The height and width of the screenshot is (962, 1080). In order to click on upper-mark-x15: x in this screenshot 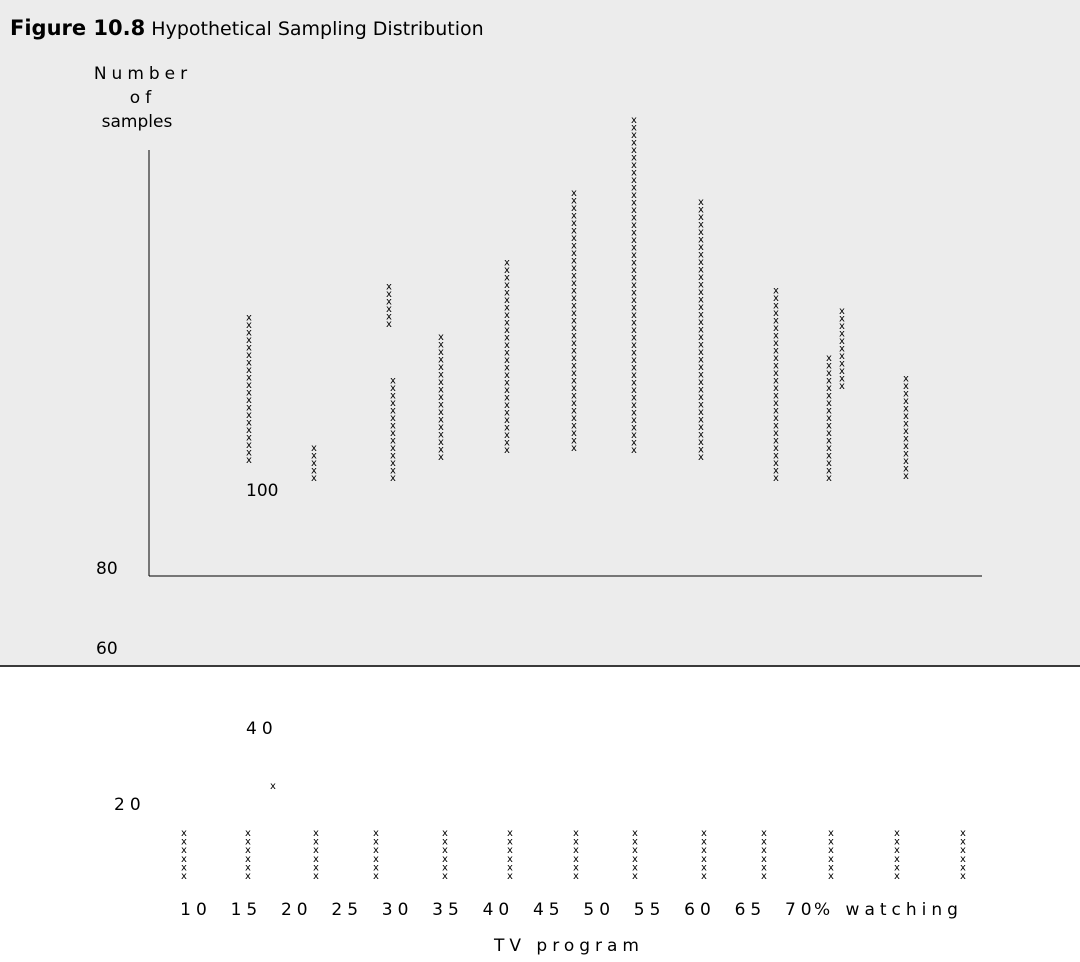, I will do `click(314, 463)`.